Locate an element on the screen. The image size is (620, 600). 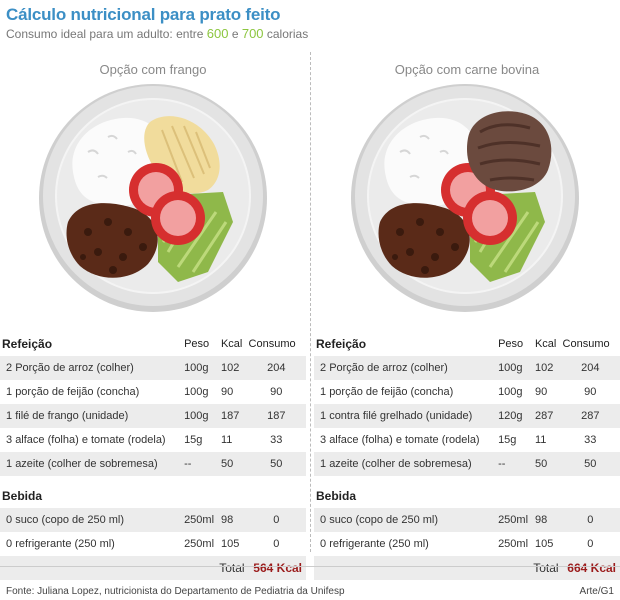
total-row: Total 664 Kcal is located at coordinates (467, 568).